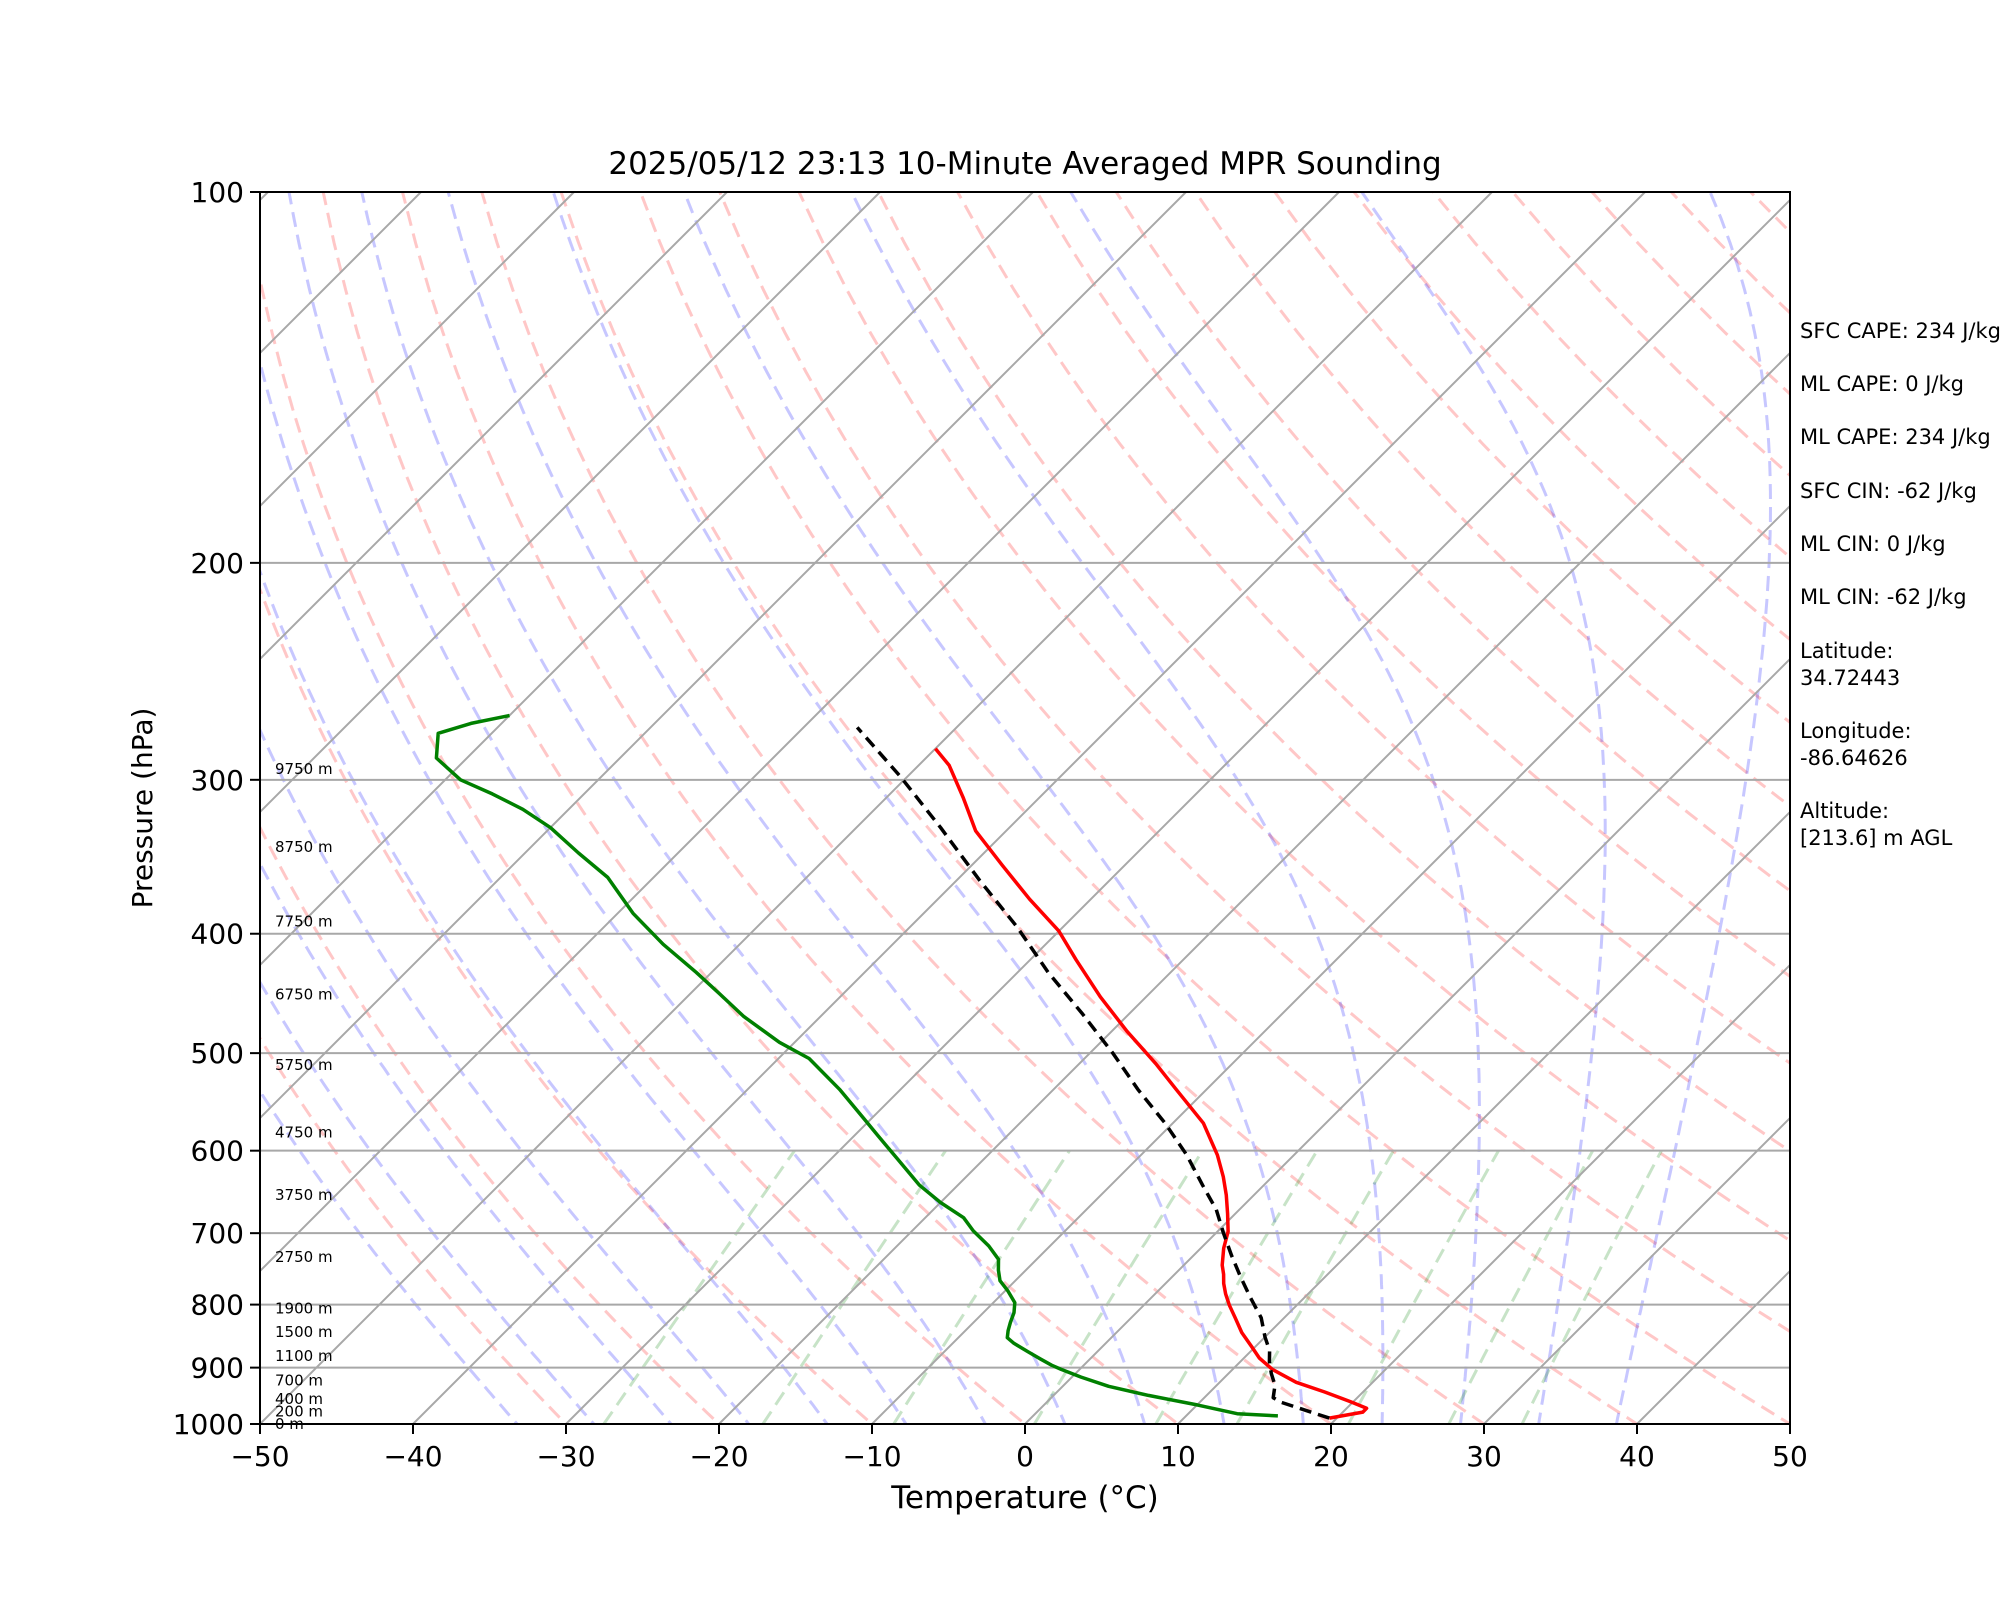 This screenshot has height=1600, width=2000. I want to click on height-label: 8750 m, so click(304, 847).